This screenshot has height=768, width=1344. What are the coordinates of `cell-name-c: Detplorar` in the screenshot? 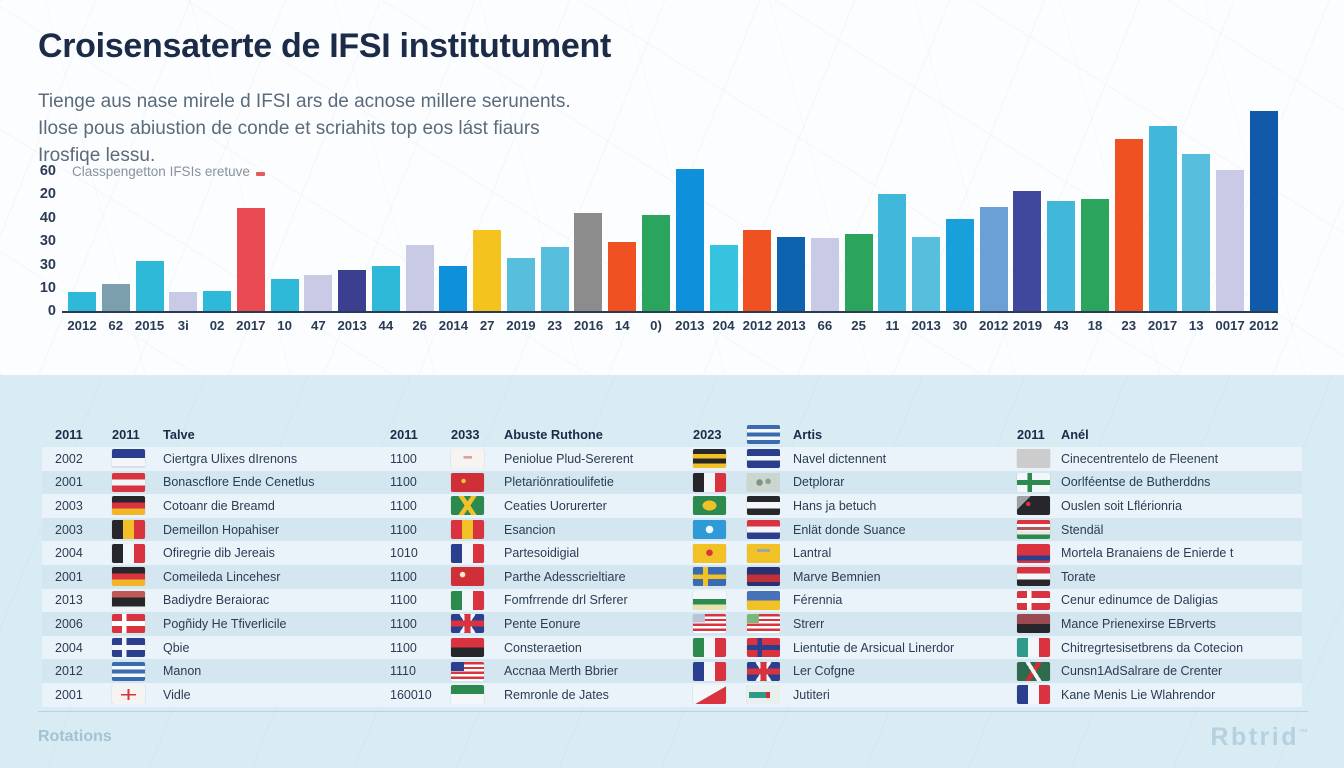 It's located at (819, 482).